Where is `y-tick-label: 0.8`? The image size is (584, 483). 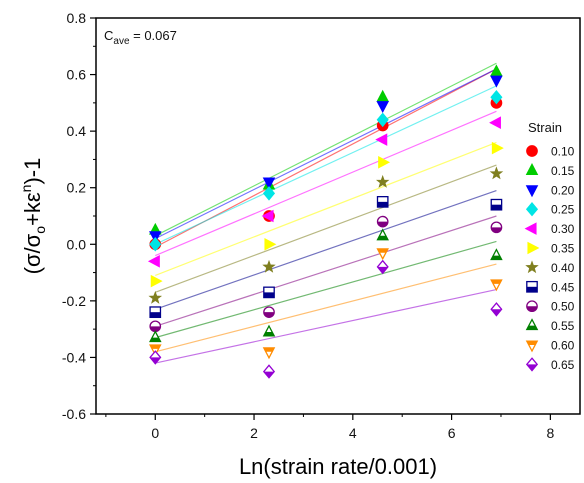 y-tick-label: 0.8 is located at coordinates (77, 18).